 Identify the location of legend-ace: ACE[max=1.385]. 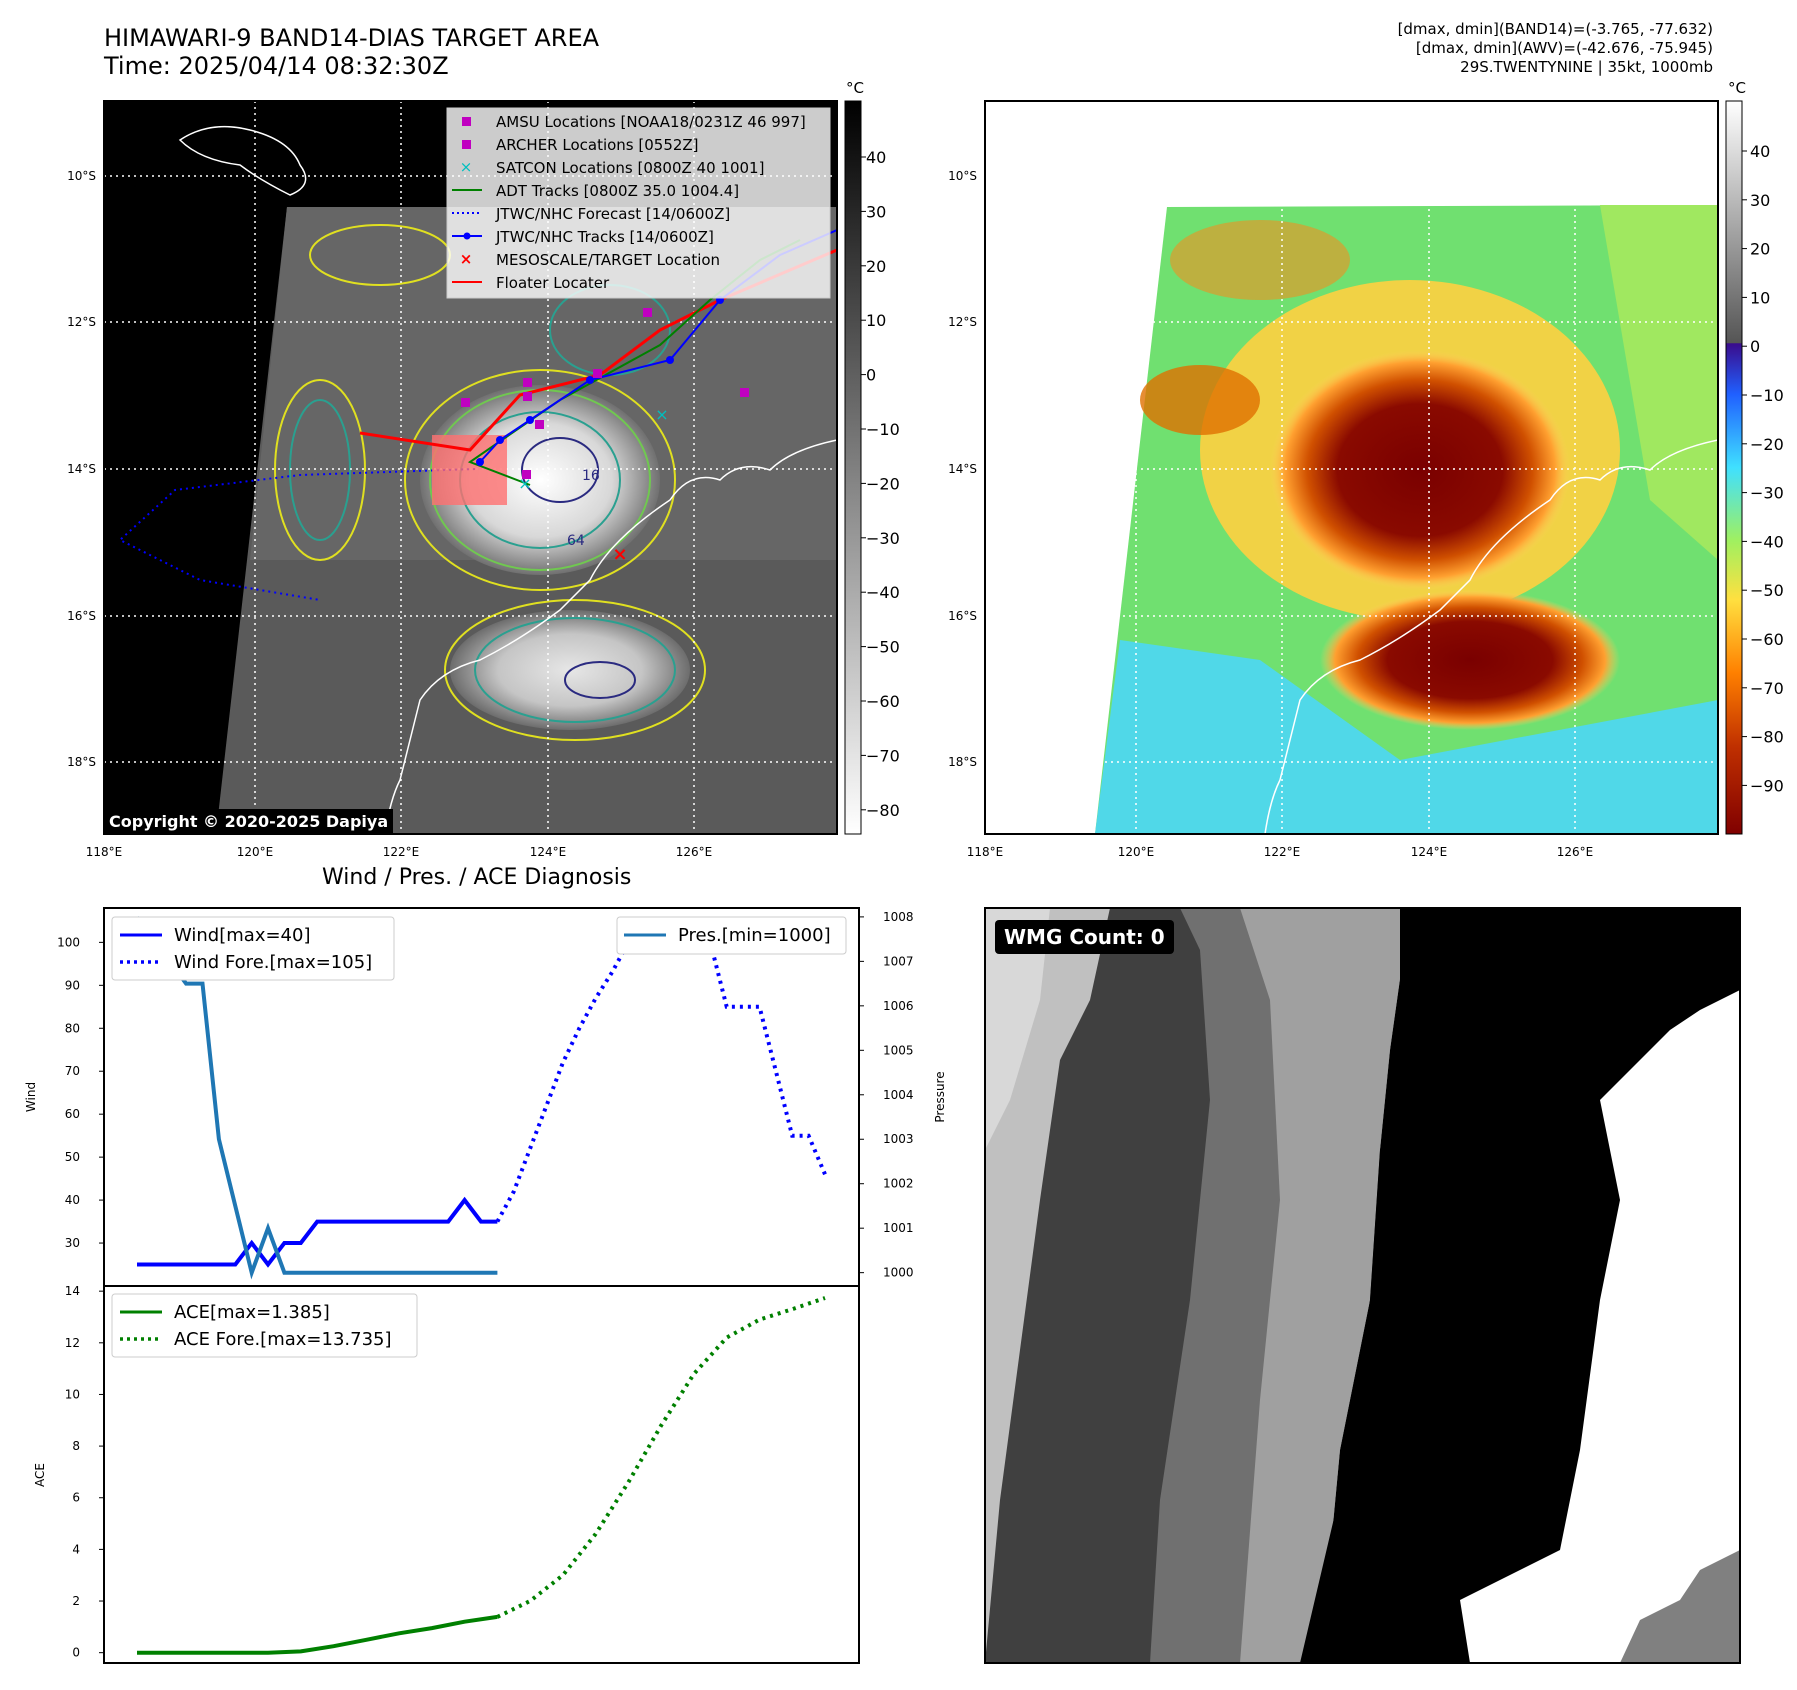
(252, 1312).